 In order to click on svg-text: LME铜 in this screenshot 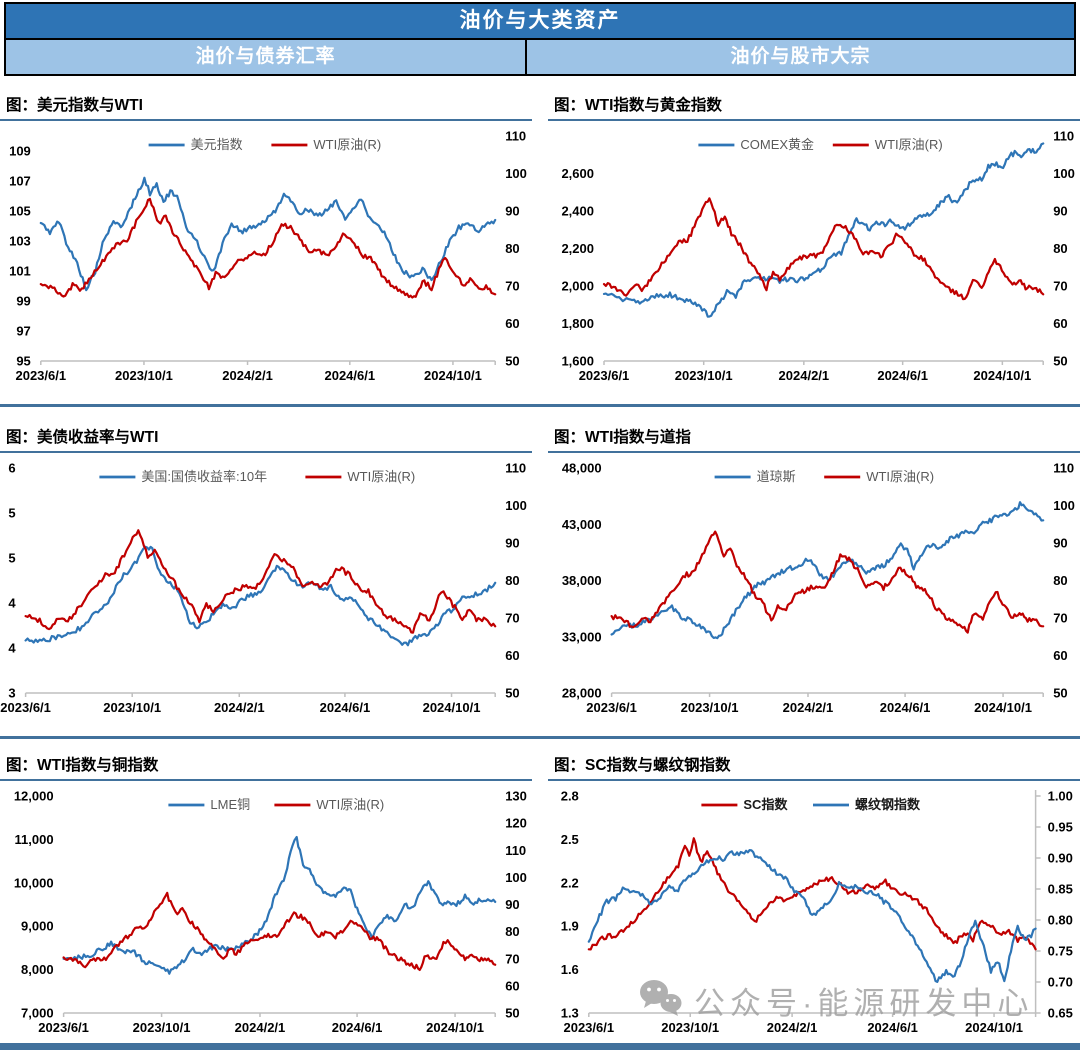, I will do `click(230, 804)`.